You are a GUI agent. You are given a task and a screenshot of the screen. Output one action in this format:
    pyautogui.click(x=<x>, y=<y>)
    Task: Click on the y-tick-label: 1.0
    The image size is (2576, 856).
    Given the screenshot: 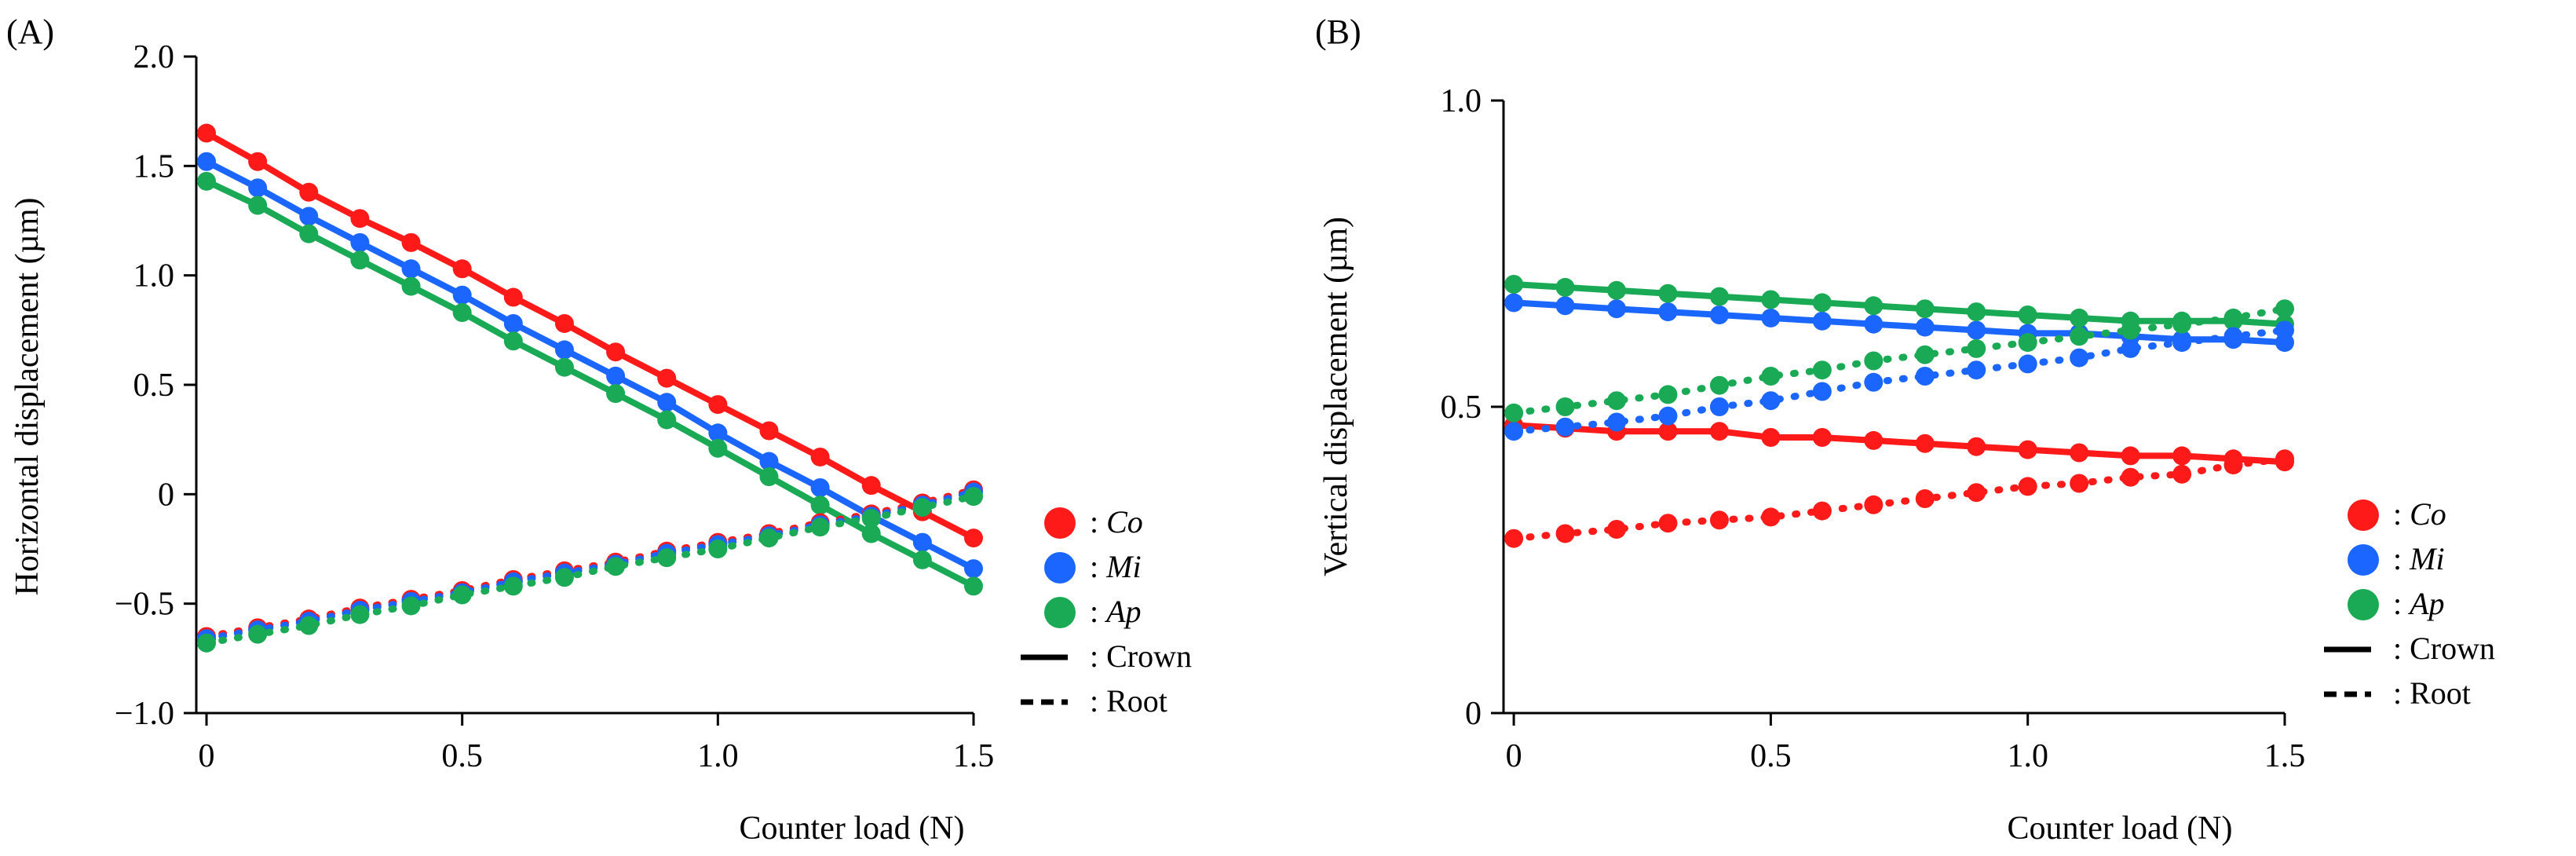 What is the action you would take?
    pyautogui.click(x=154, y=276)
    